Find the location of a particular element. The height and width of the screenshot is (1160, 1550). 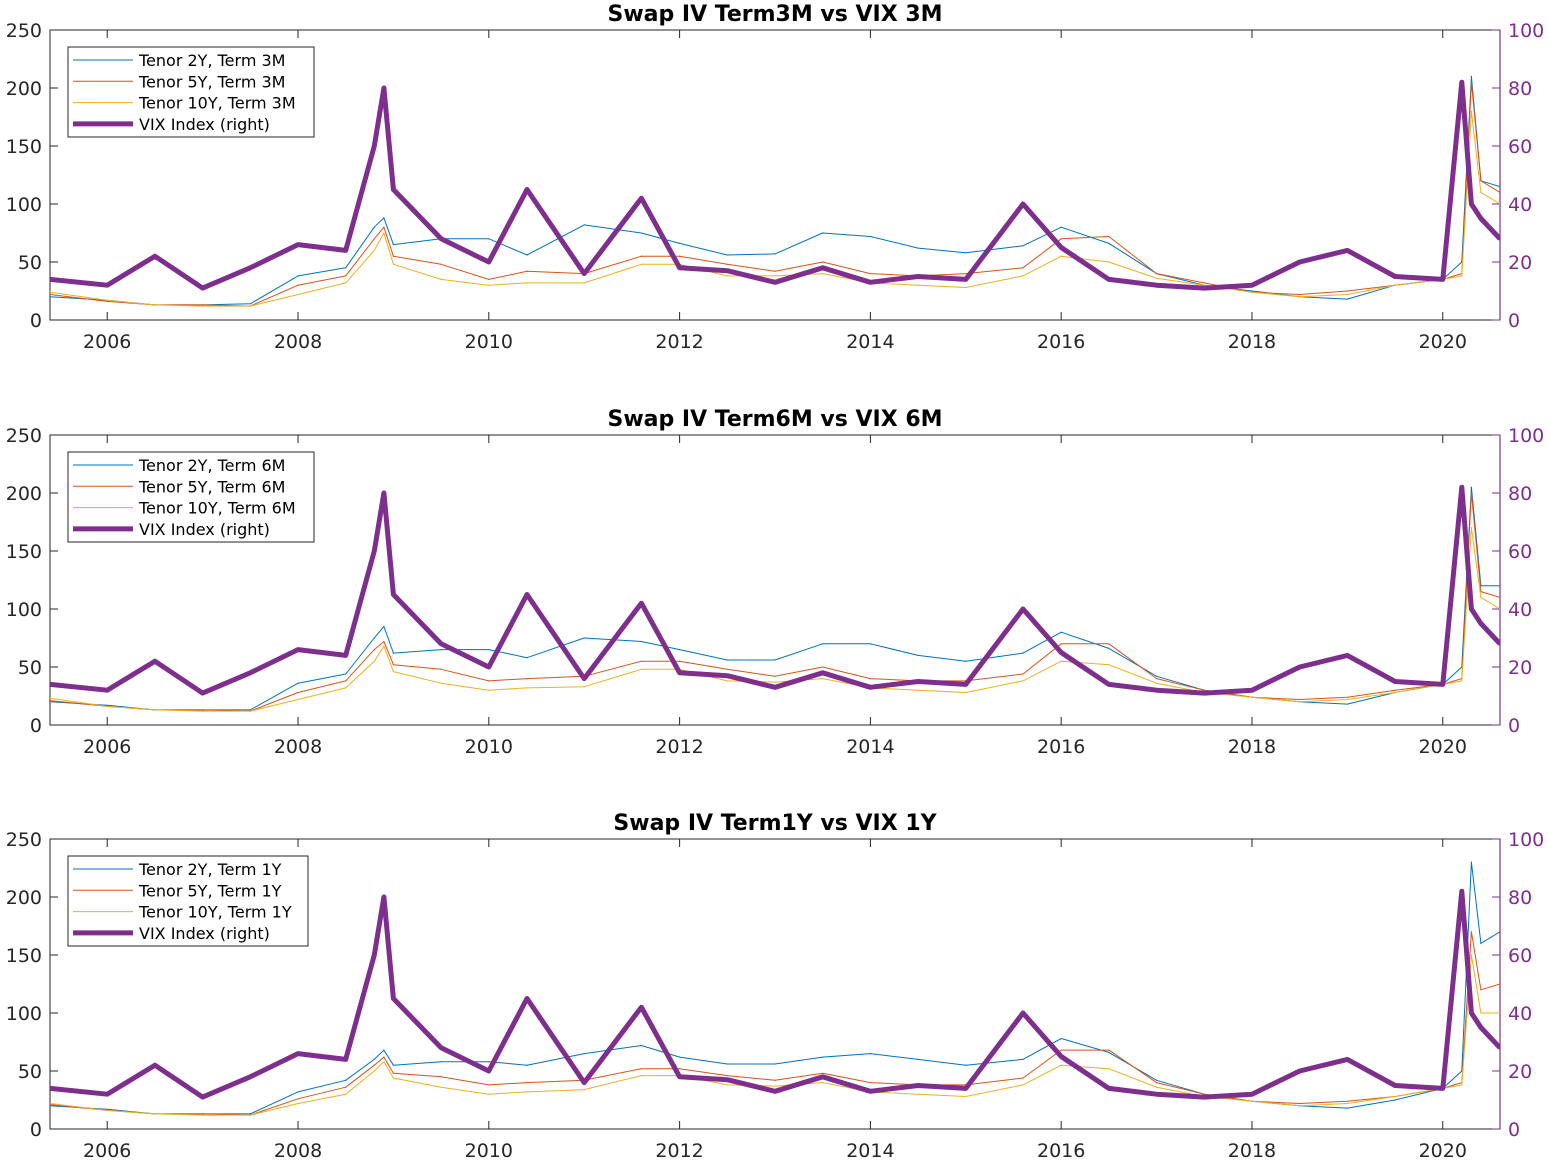

y-left-tick-label: 100 is located at coordinates (24, 205).